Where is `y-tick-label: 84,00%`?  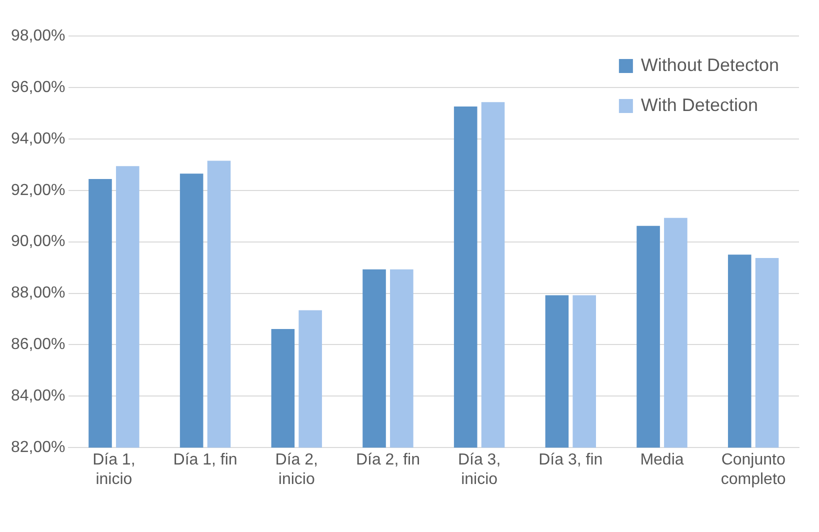
y-tick-label: 84,00% is located at coordinates (38, 396).